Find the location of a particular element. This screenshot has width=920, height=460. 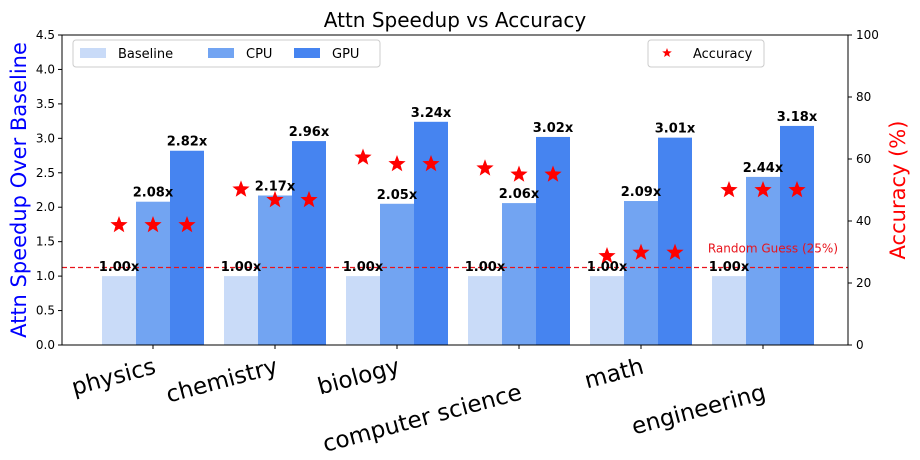

y-tick-label: 2.5 is located at coordinates (45, 173).